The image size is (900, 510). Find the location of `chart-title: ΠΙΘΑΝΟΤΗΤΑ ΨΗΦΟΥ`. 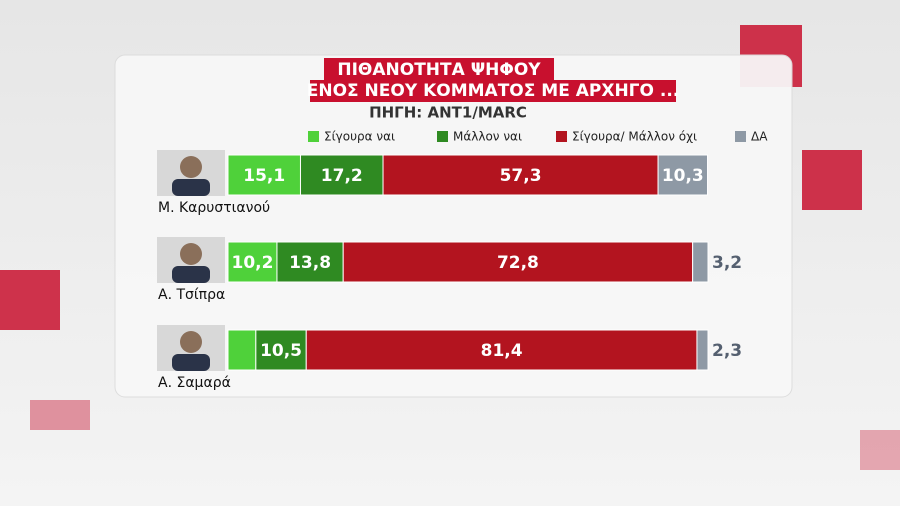

chart-title: ΠΙΘΑΝΟΤΗΤΑ ΨΗΦΟΥ is located at coordinates (439, 70).